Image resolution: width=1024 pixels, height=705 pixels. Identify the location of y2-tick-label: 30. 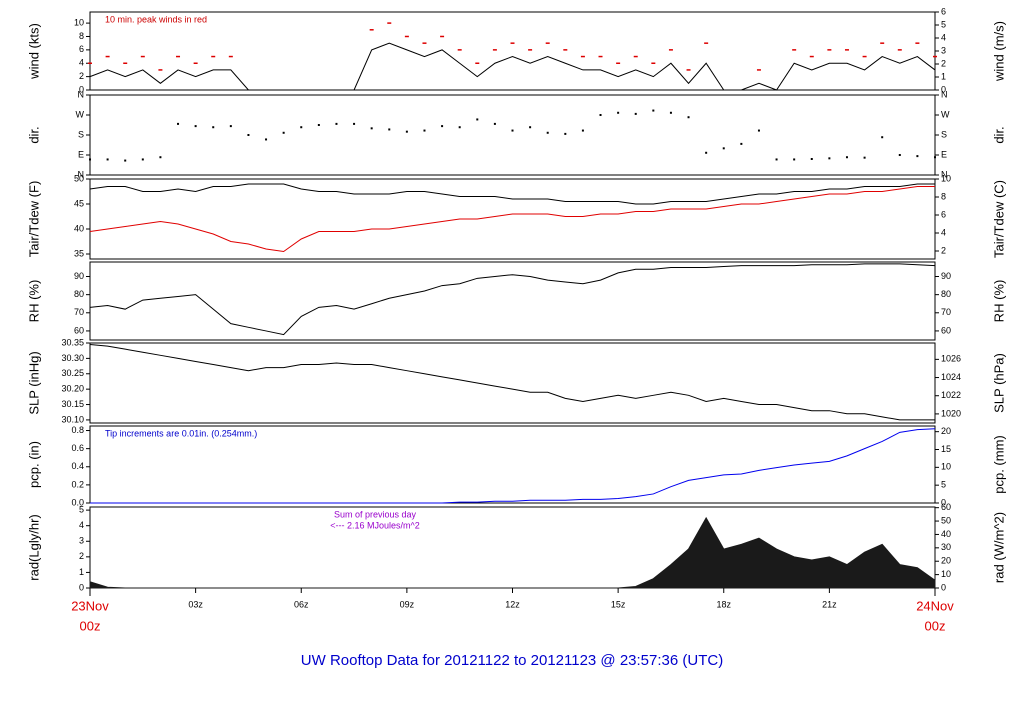
(946, 547).